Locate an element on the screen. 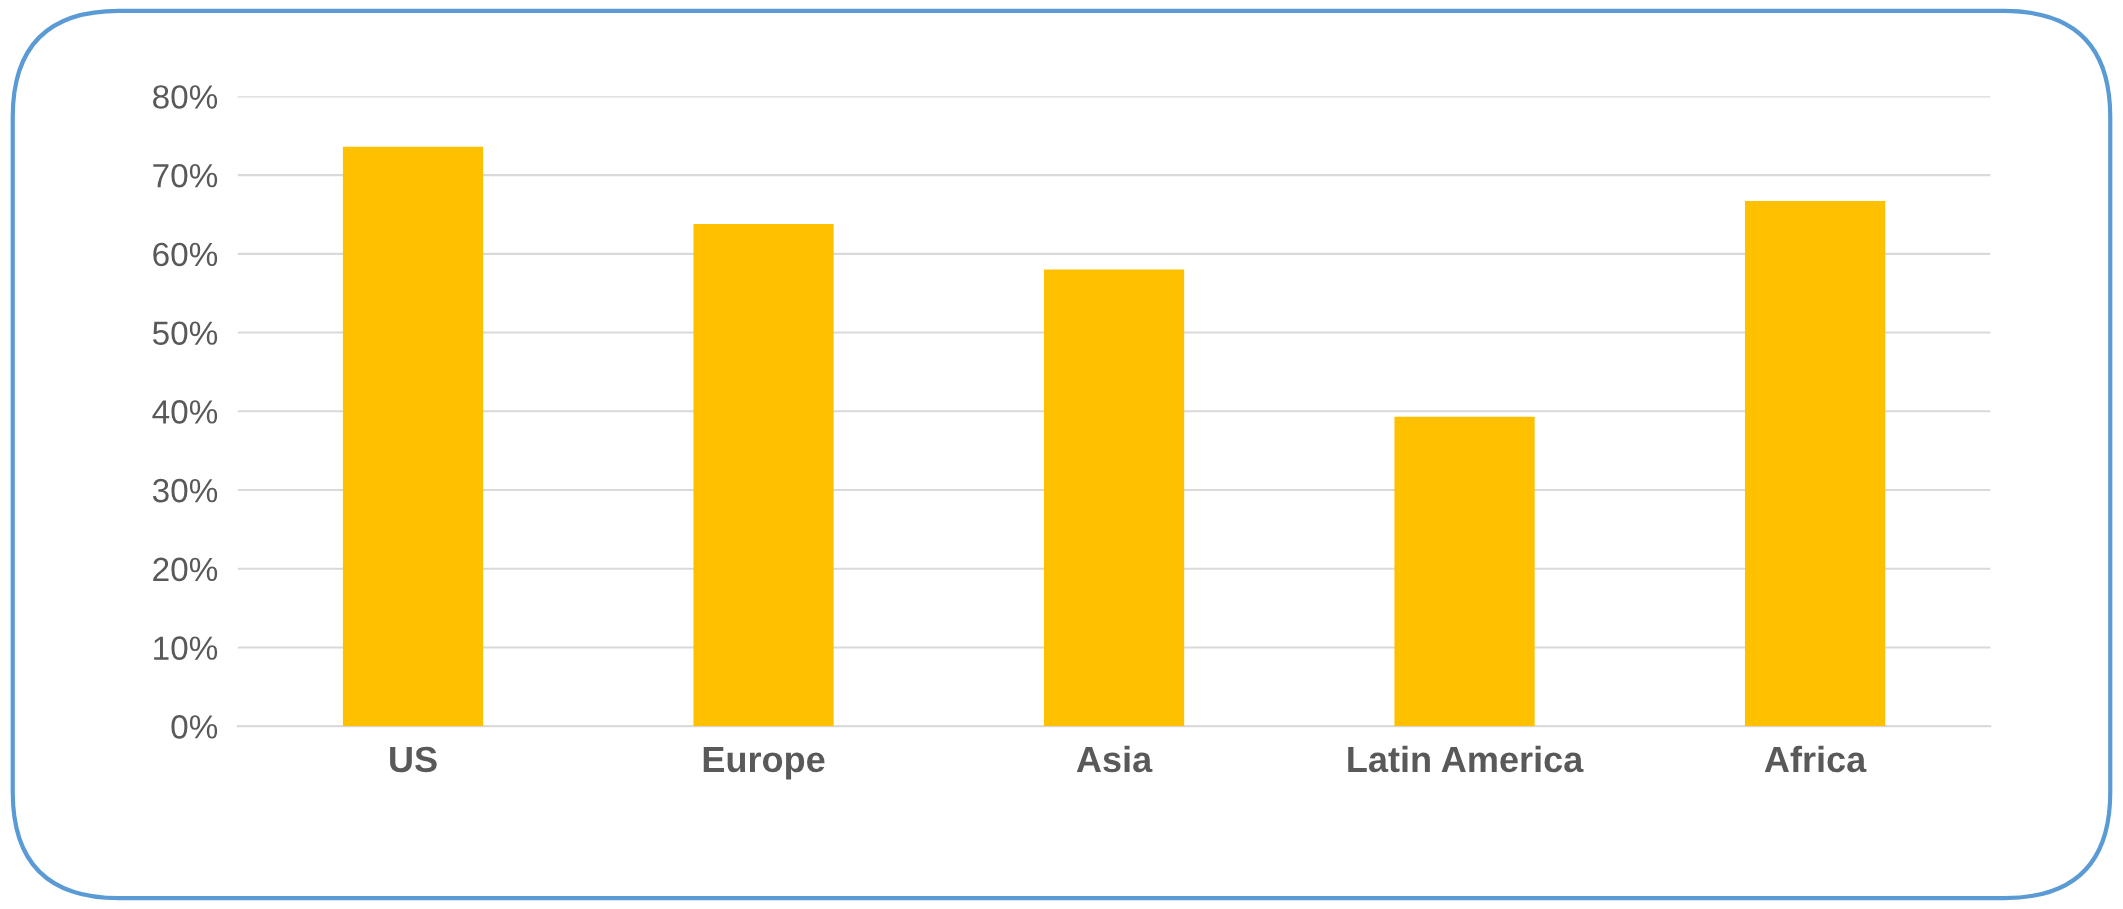  y-tick-label: 60% is located at coordinates (185, 254).